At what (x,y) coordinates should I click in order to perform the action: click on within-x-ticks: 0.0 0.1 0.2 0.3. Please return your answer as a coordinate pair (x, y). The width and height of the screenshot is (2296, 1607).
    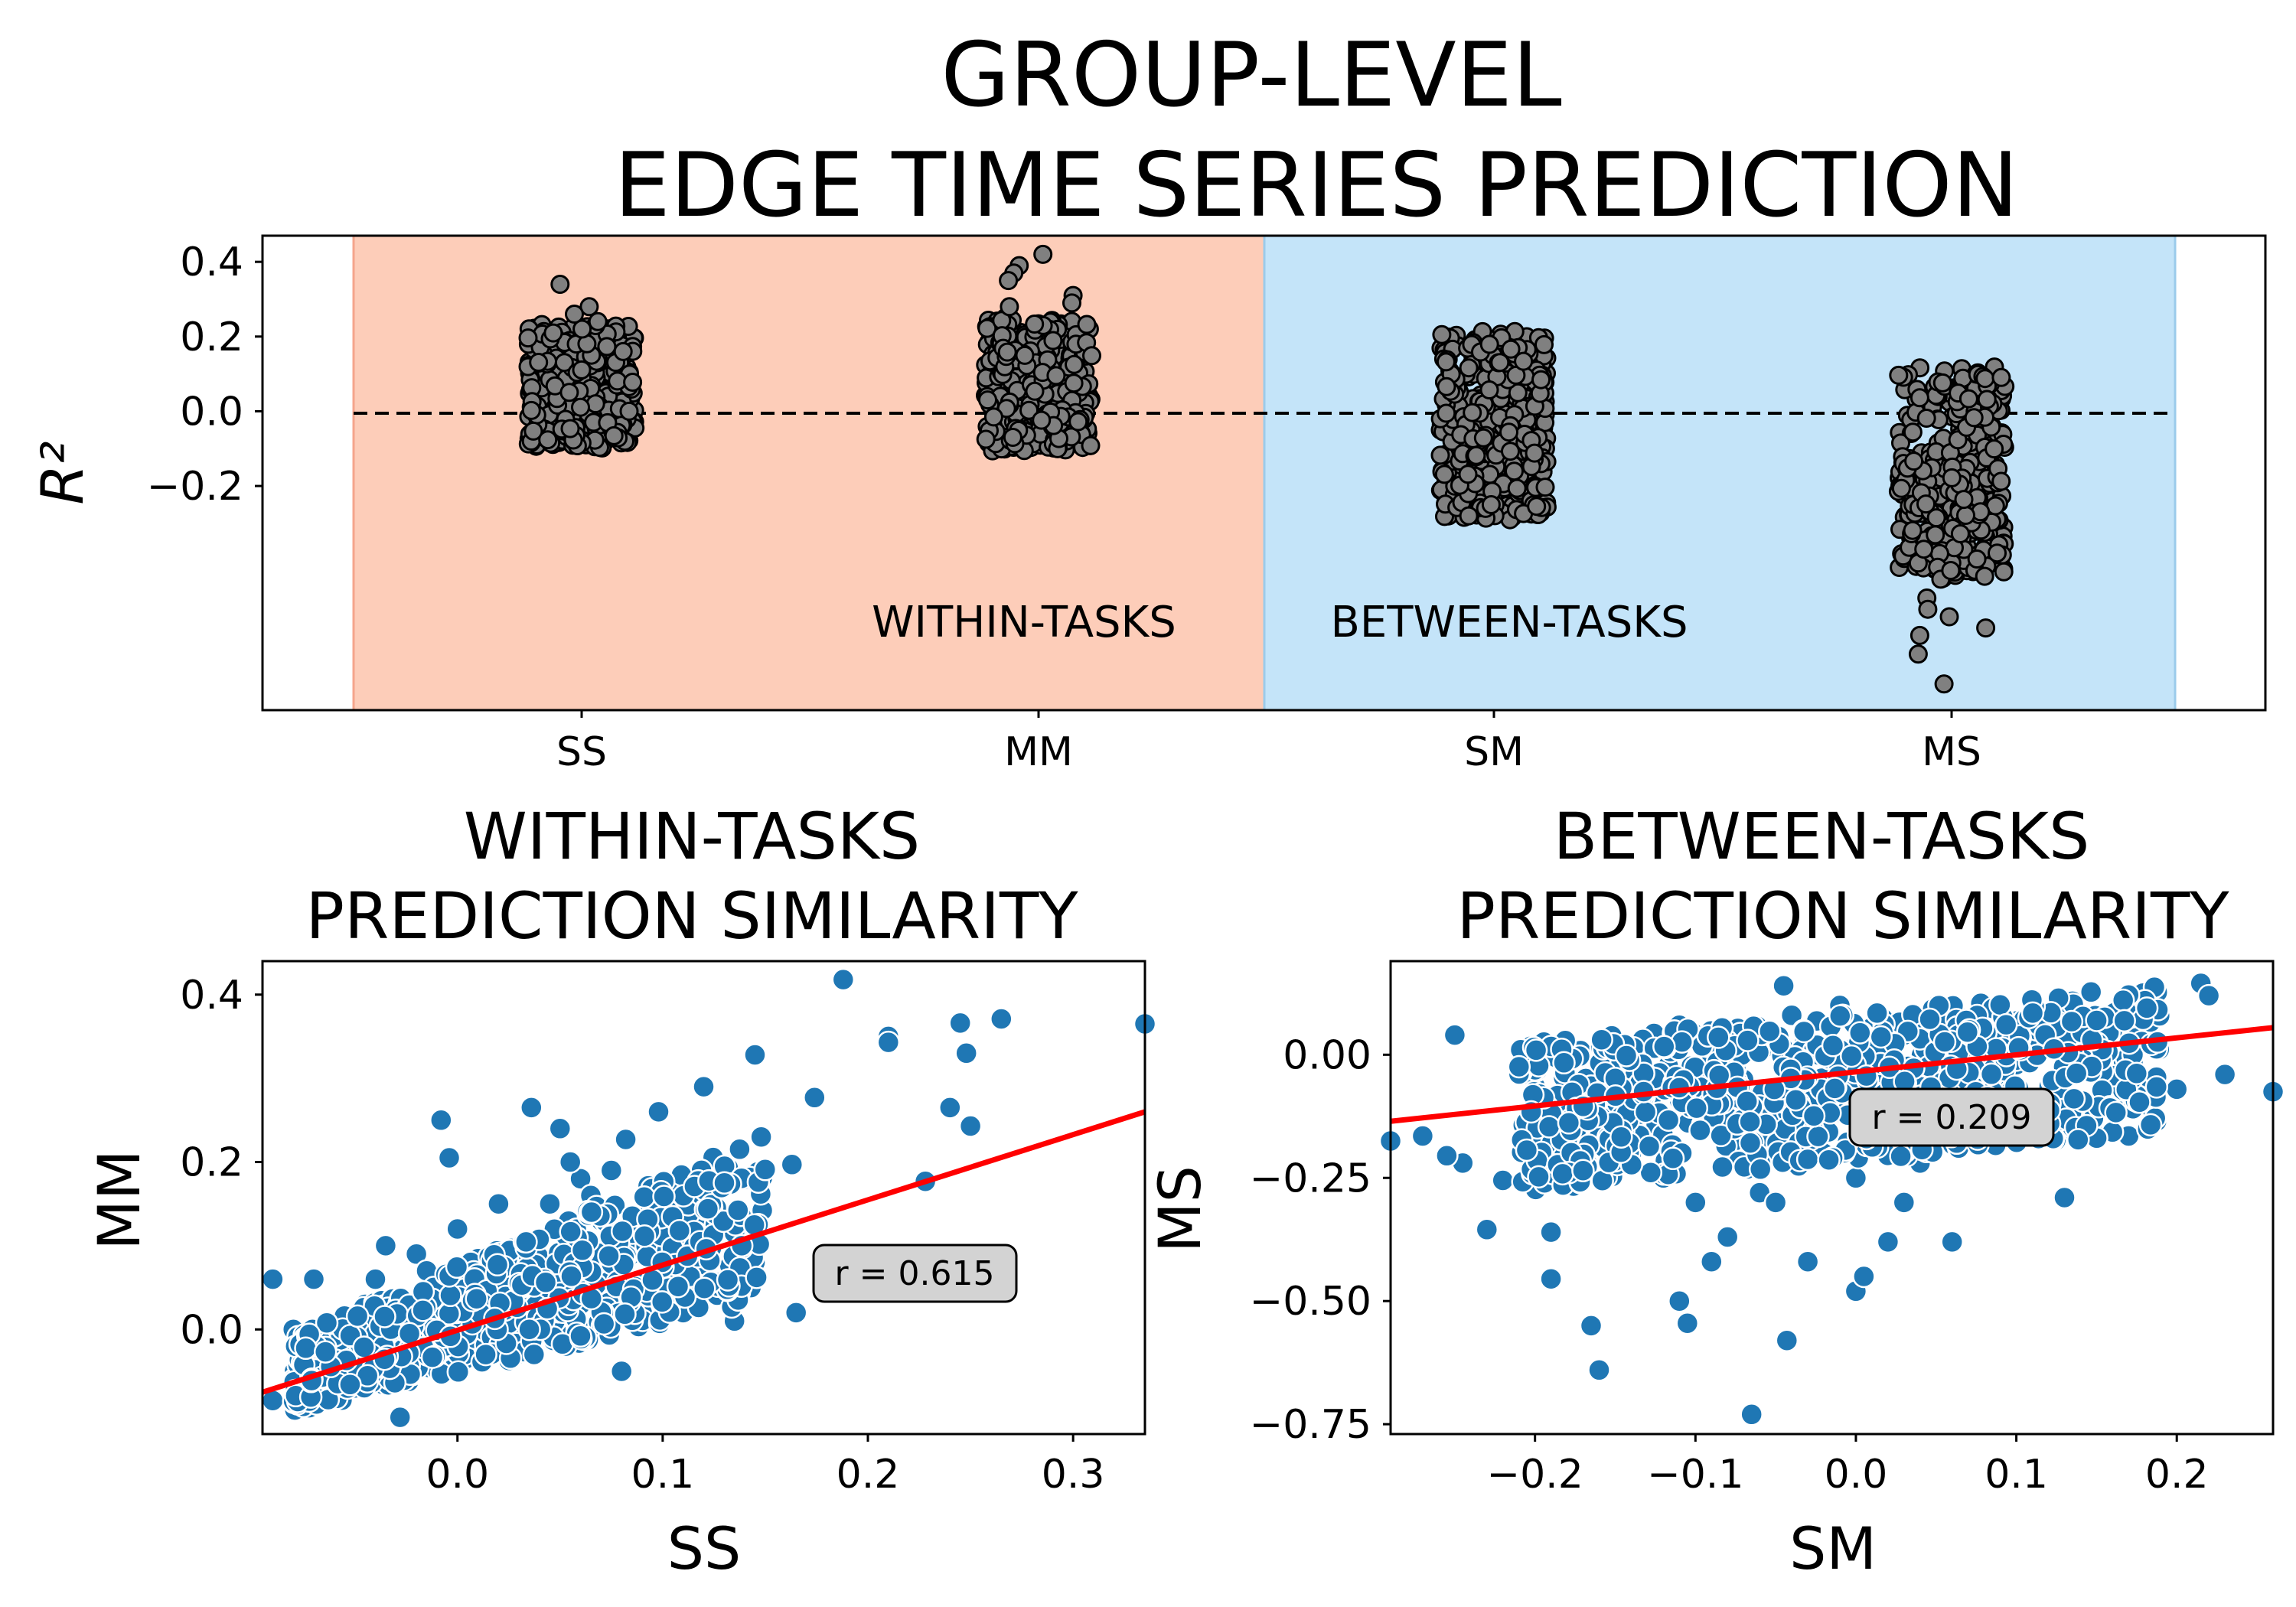
    Looking at the image, I should click on (765, 1466).